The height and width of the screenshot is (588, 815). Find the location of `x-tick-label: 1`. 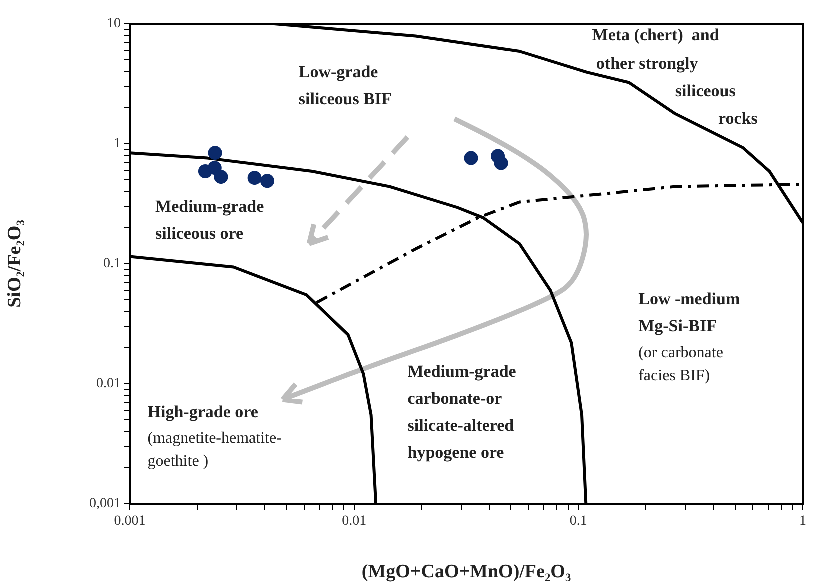

x-tick-label: 1 is located at coordinates (803, 522).